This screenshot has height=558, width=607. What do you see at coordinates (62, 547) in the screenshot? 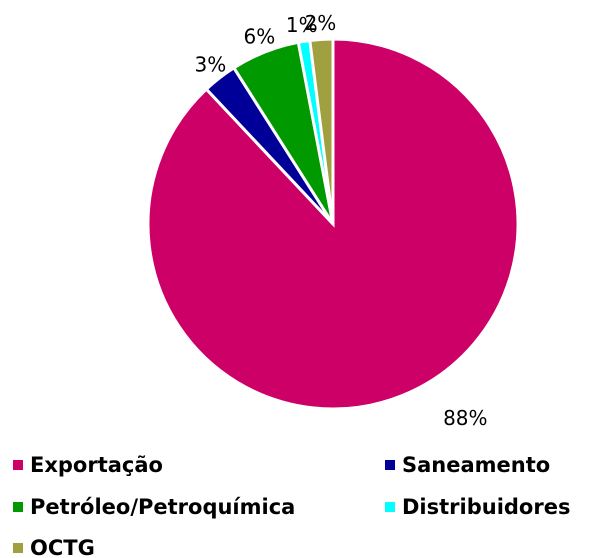
I see `legend-label: OCTG` at bounding box center [62, 547].